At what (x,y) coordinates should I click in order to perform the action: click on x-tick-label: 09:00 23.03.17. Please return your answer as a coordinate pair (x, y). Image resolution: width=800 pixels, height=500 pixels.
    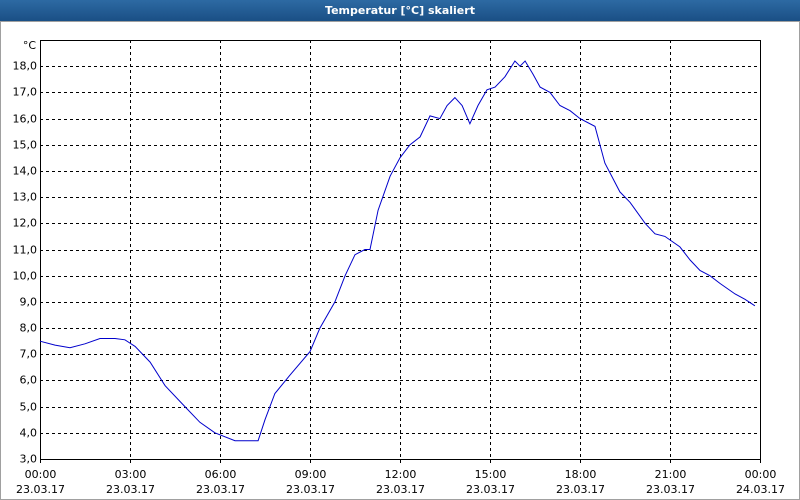
    Looking at the image, I should click on (310, 482).